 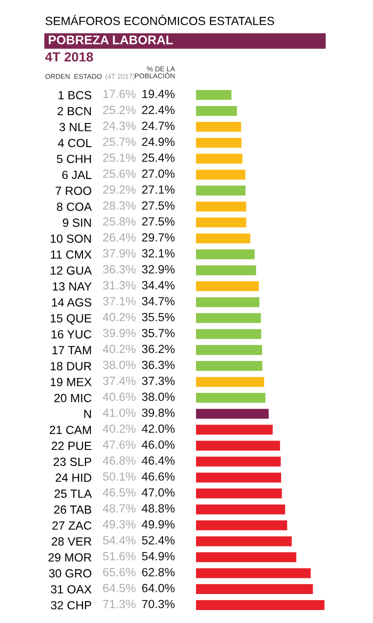 What do you see at coordinates (73, 509) in the screenshot?
I see `y-tick-label: 26 TAB` at bounding box center [73, 509].